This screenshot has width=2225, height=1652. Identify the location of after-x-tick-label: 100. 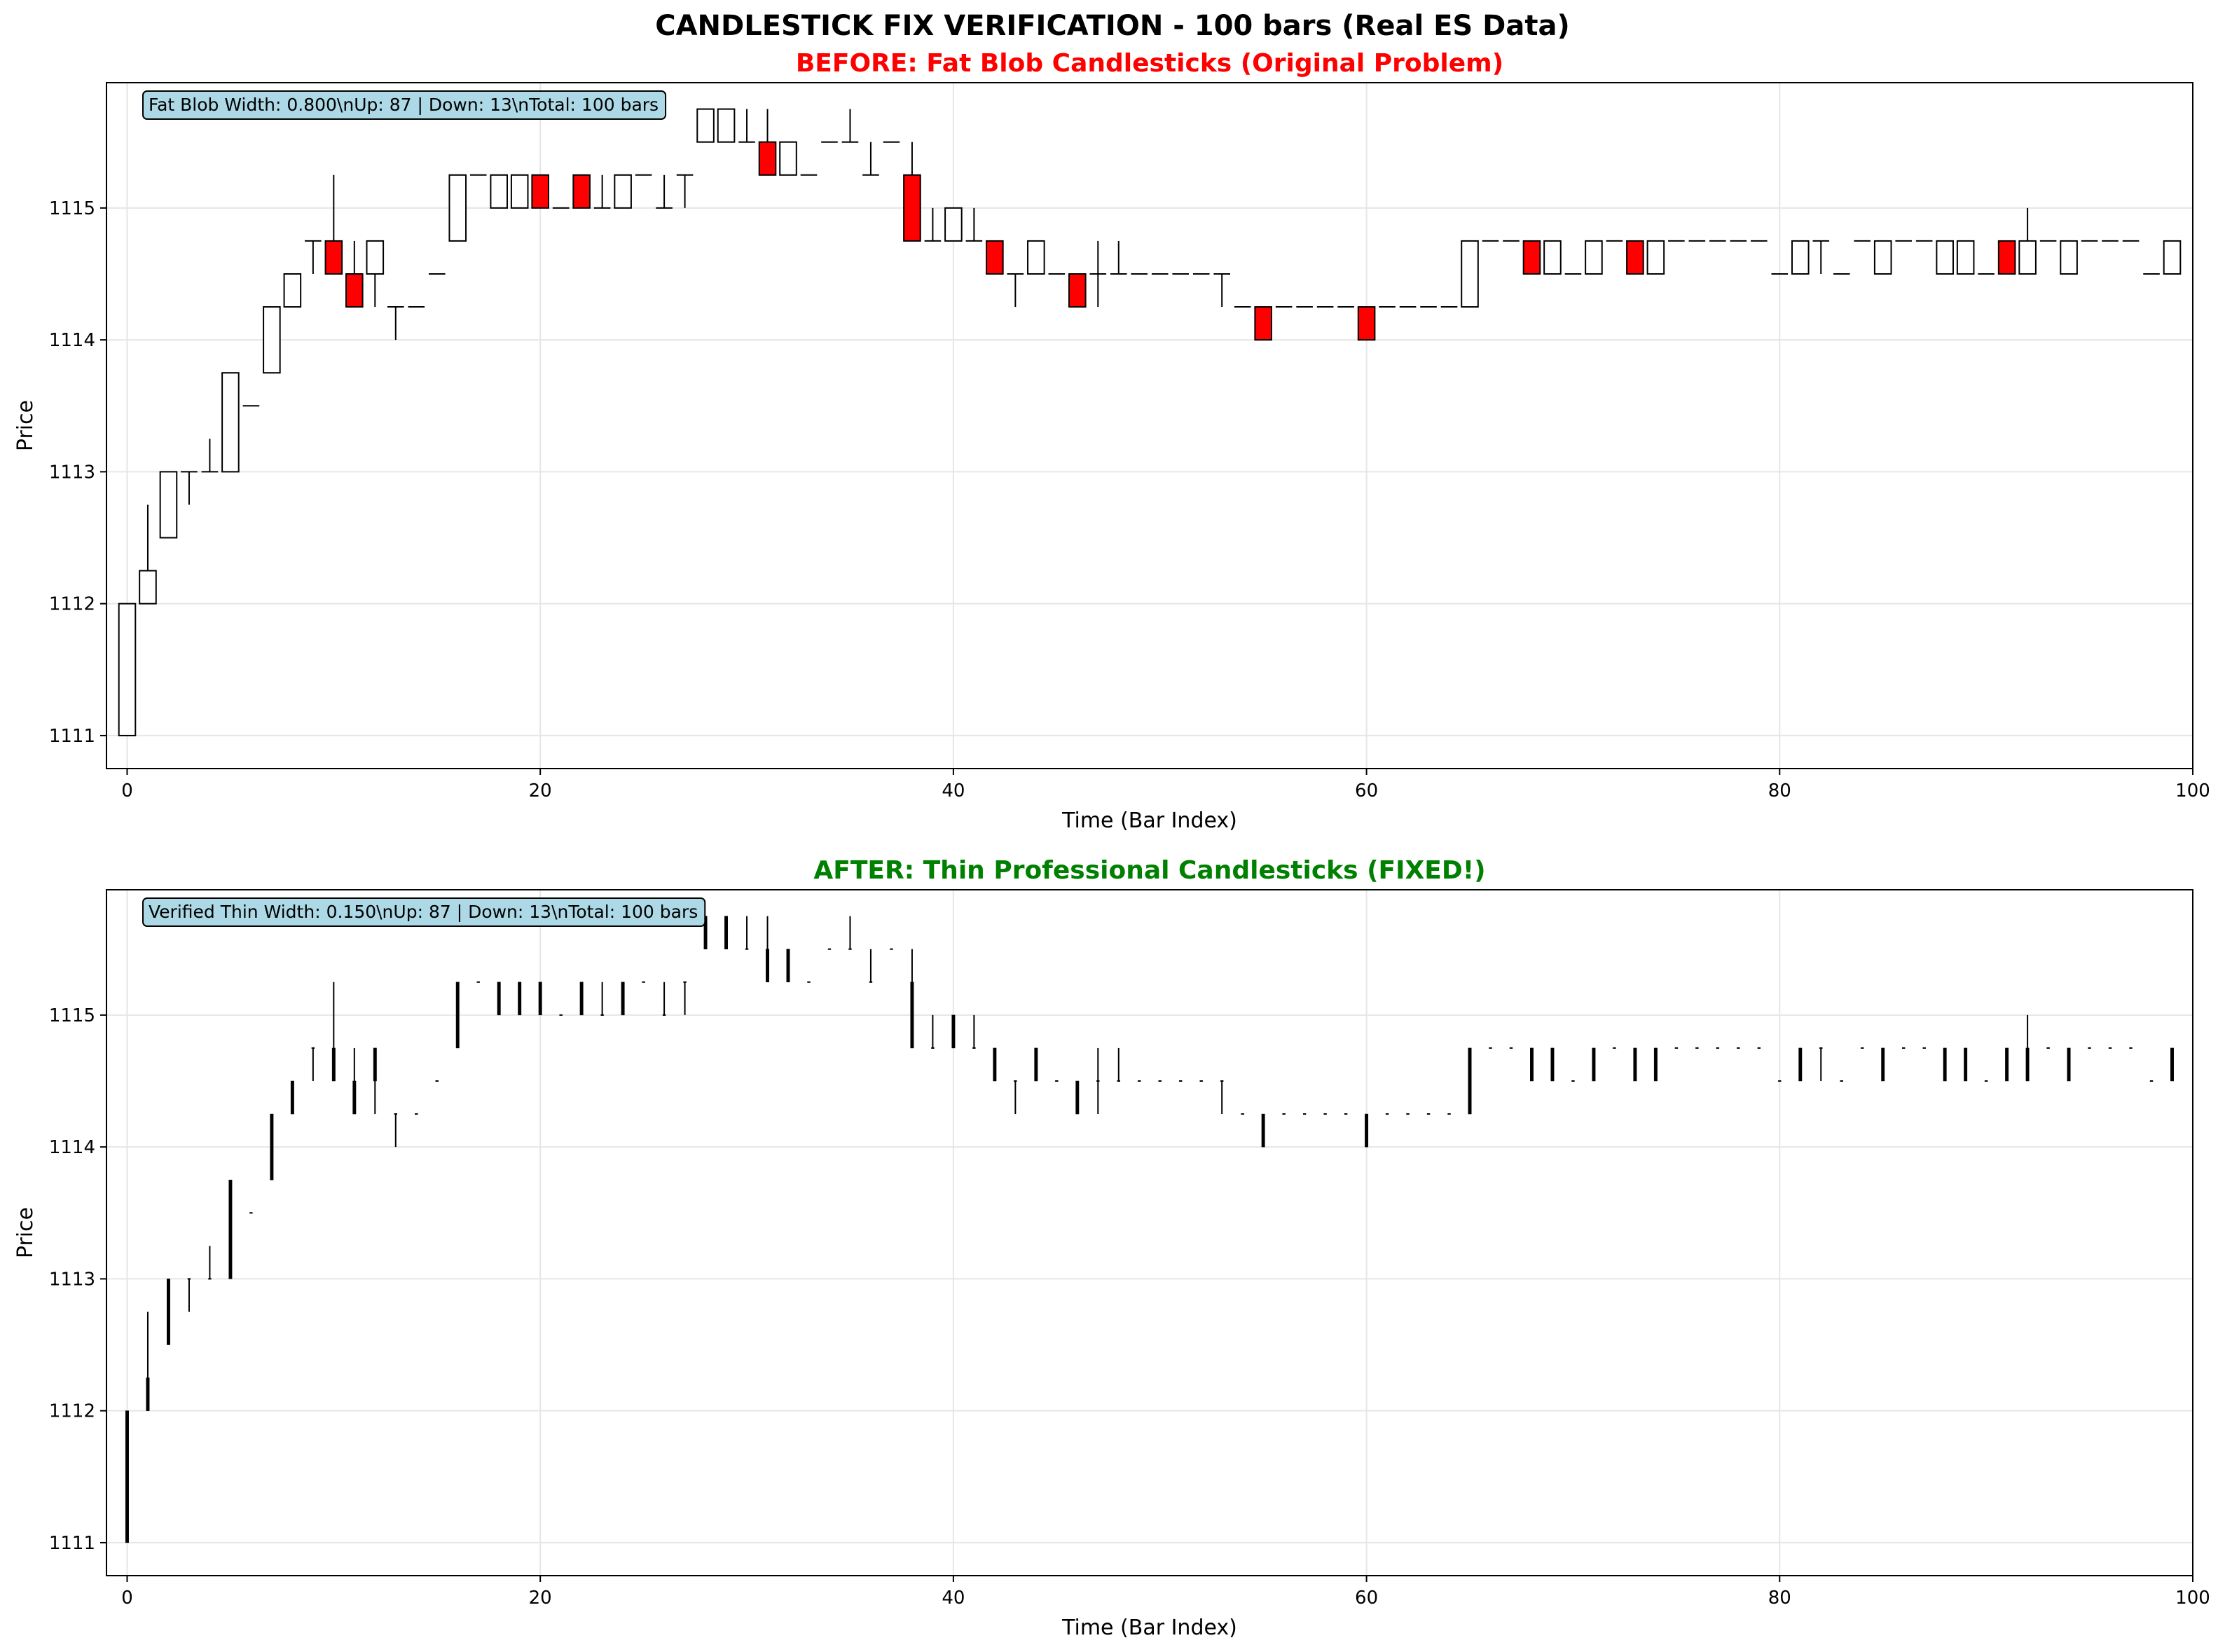
(2192, 1598).